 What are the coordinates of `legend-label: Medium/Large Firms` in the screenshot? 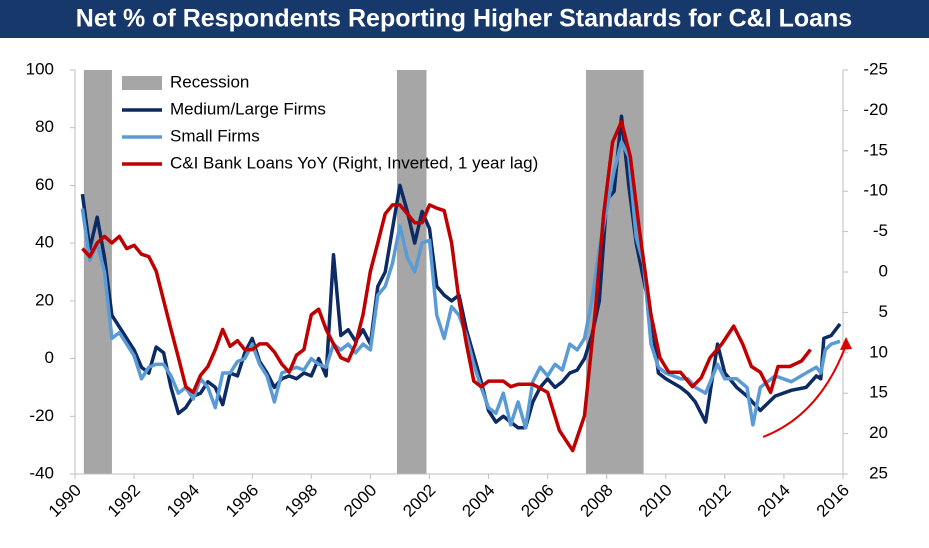 It's located at (248, 108).